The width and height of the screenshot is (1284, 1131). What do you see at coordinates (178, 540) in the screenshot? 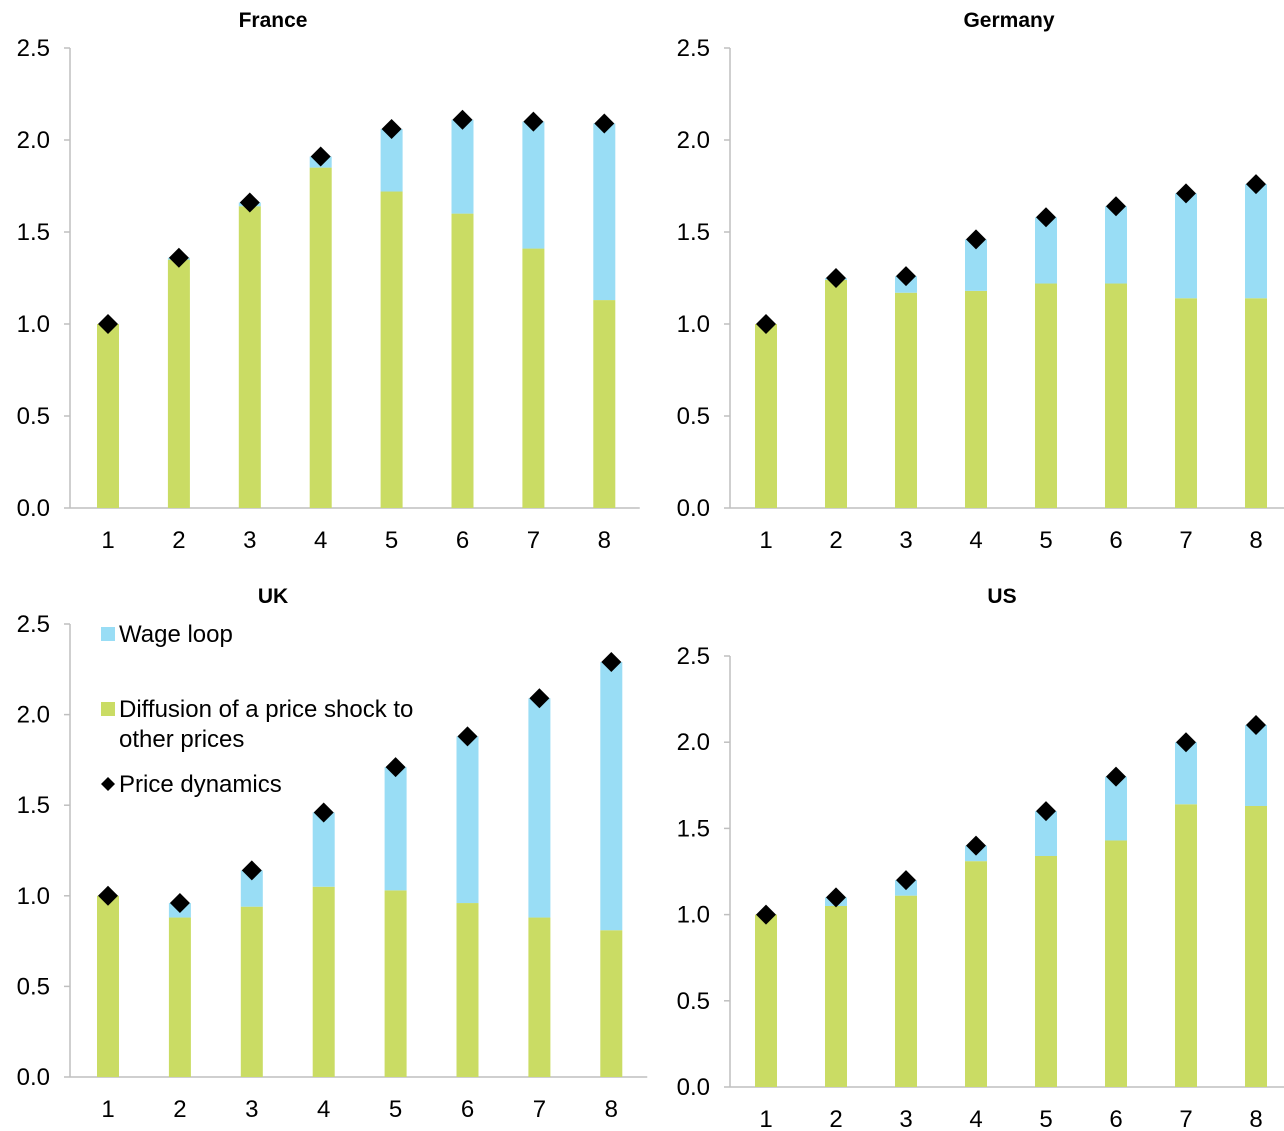
I see `x-tick-label: 2` at bounding box center [178, 540].